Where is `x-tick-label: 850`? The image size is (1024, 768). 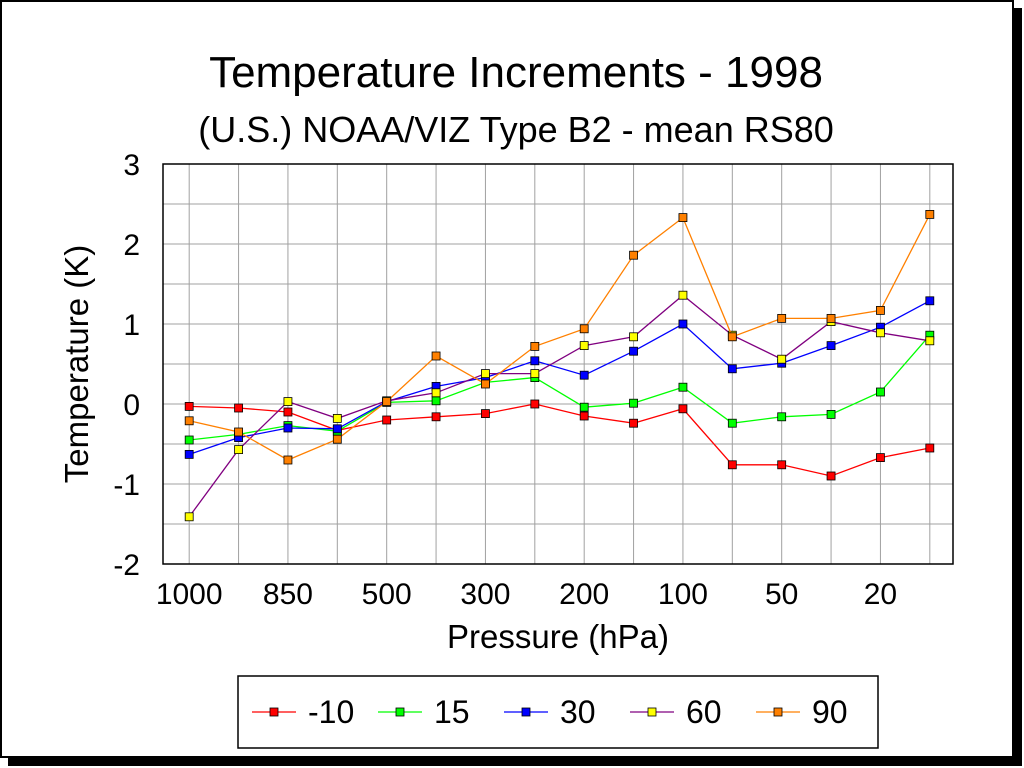 x-tick-label: 850 is located at coordinates (288, 594).